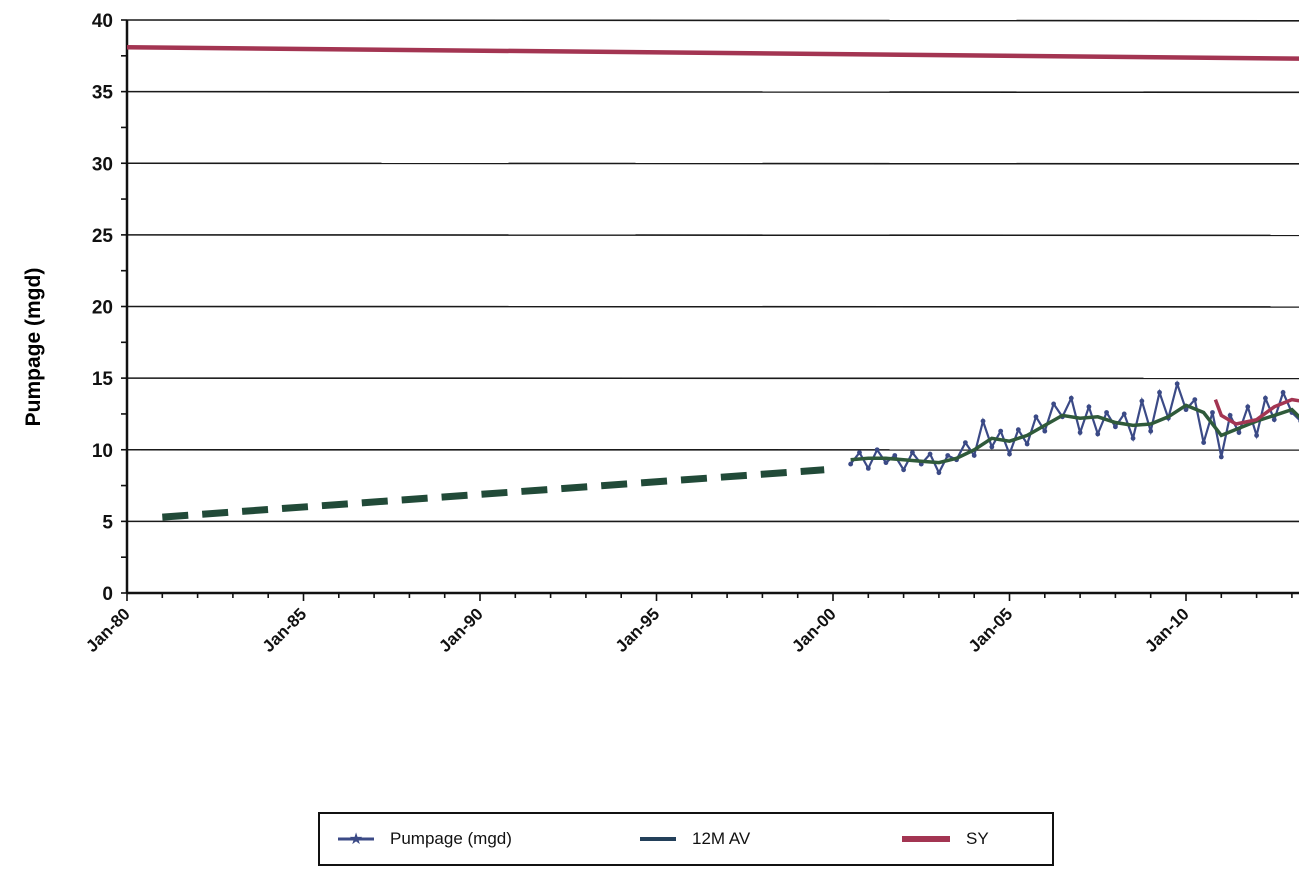 The width and height of the screenshot is (1299, 869). I want to click on legend-swatch-sy, so click(926, 839).